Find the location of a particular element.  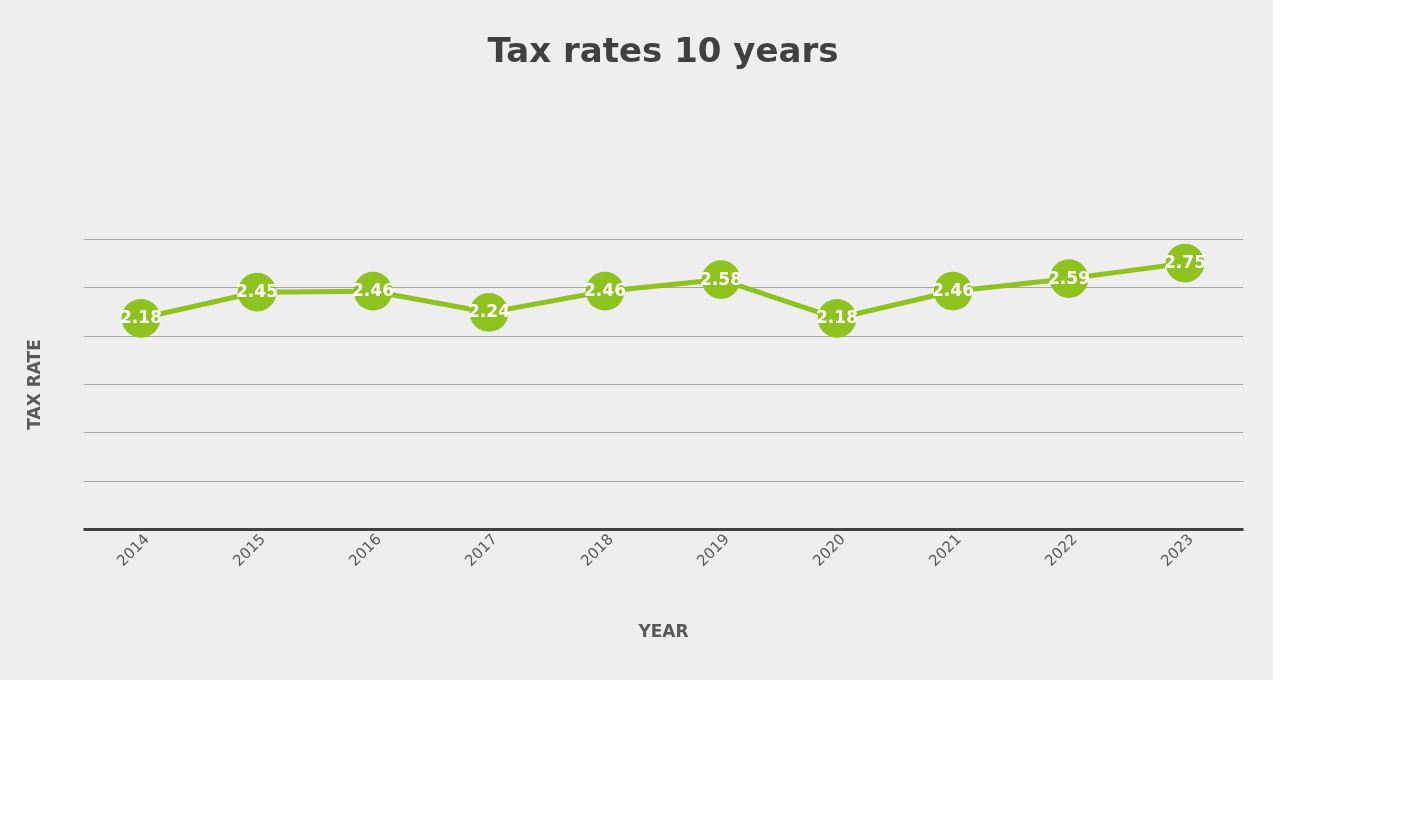

y-axis-title: TAX RATE is located at coordinates (33, 384).